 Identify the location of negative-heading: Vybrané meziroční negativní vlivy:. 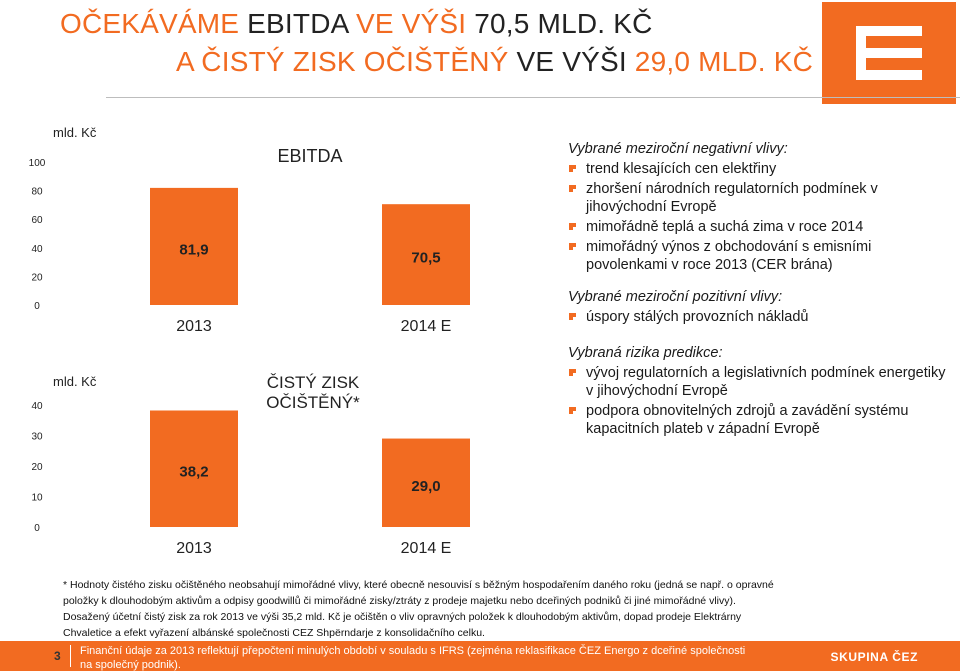
(678, 149).